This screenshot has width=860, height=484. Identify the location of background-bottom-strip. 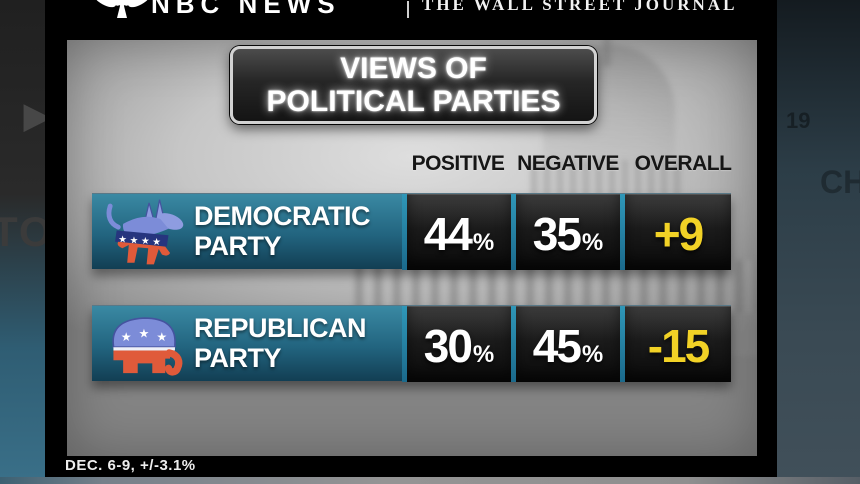
(430, 480).